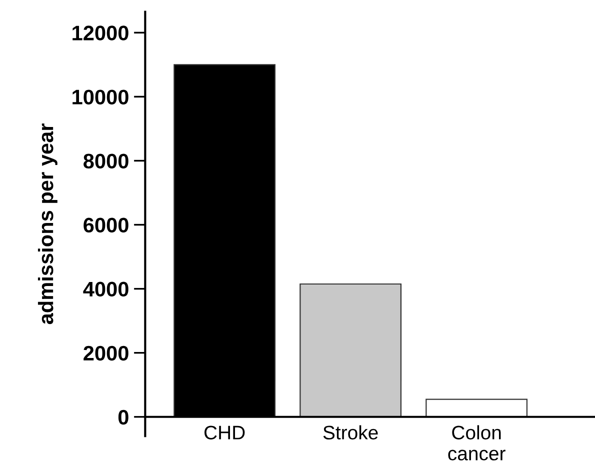  Describe the element at coordinates (123, 417) in the screenshot. I see `y-tick-label: 0` at that location.